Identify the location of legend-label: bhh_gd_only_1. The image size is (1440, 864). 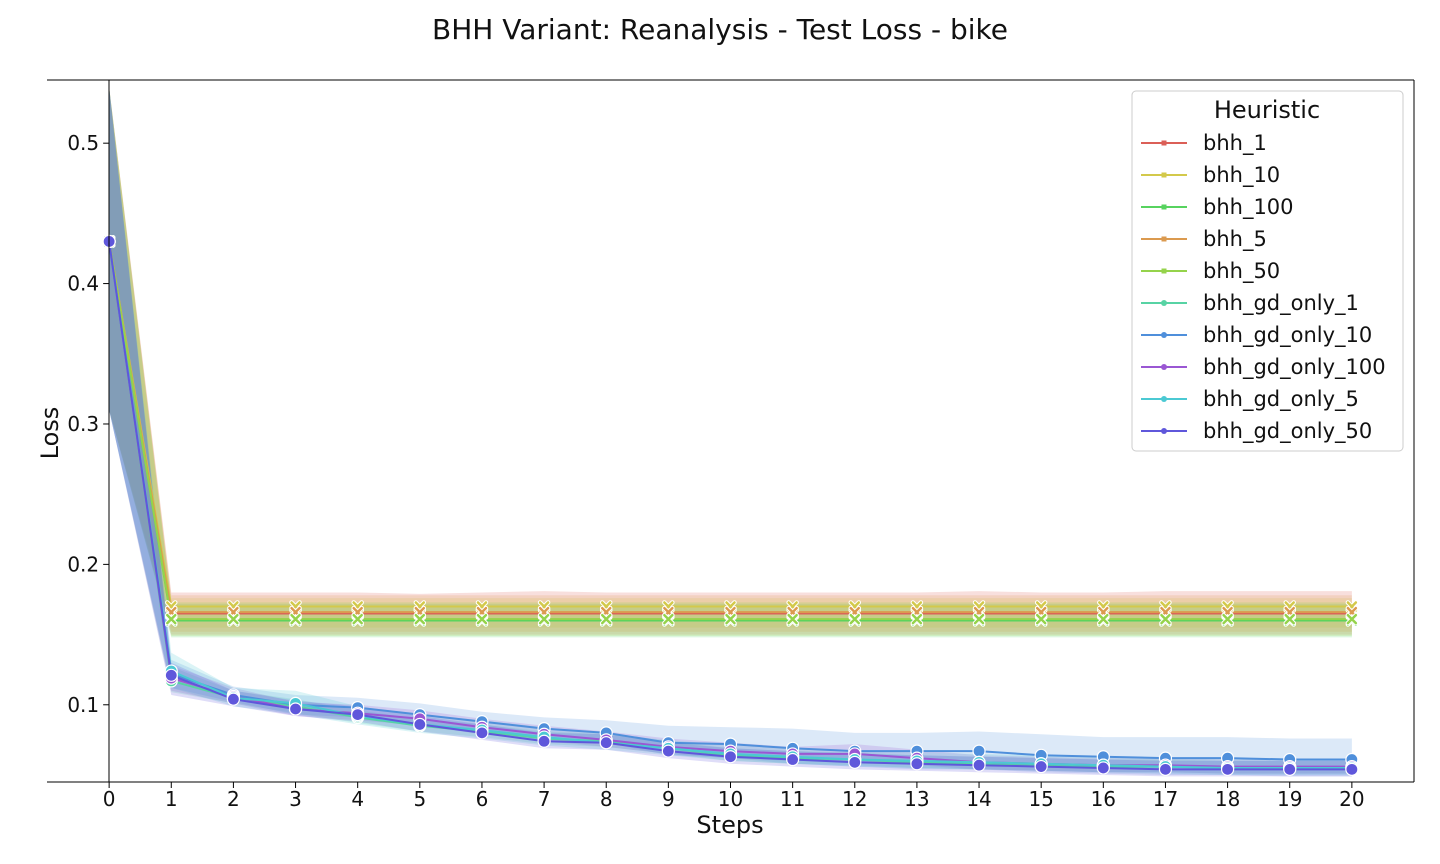
(1281, 303).